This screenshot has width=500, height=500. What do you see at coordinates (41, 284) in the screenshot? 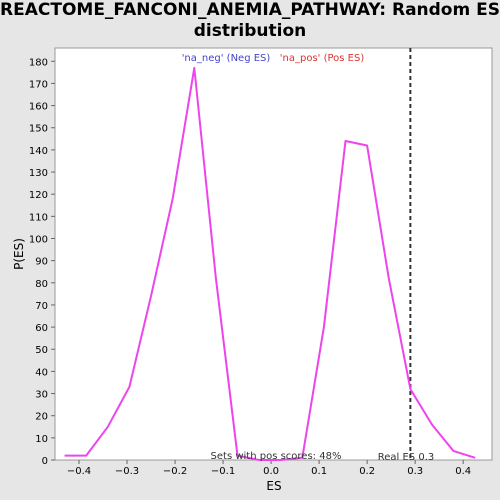
I see `y-tick-label: 80` at bounding box center [41, 284].